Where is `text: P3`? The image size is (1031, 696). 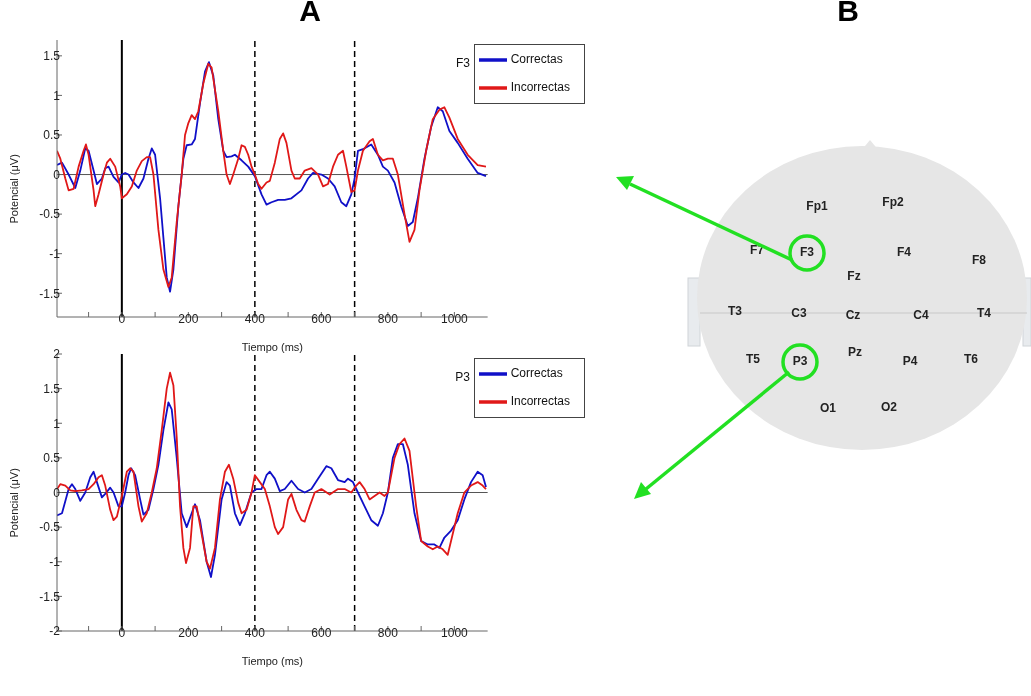 text: P3 is located at coordinates (800, 361).